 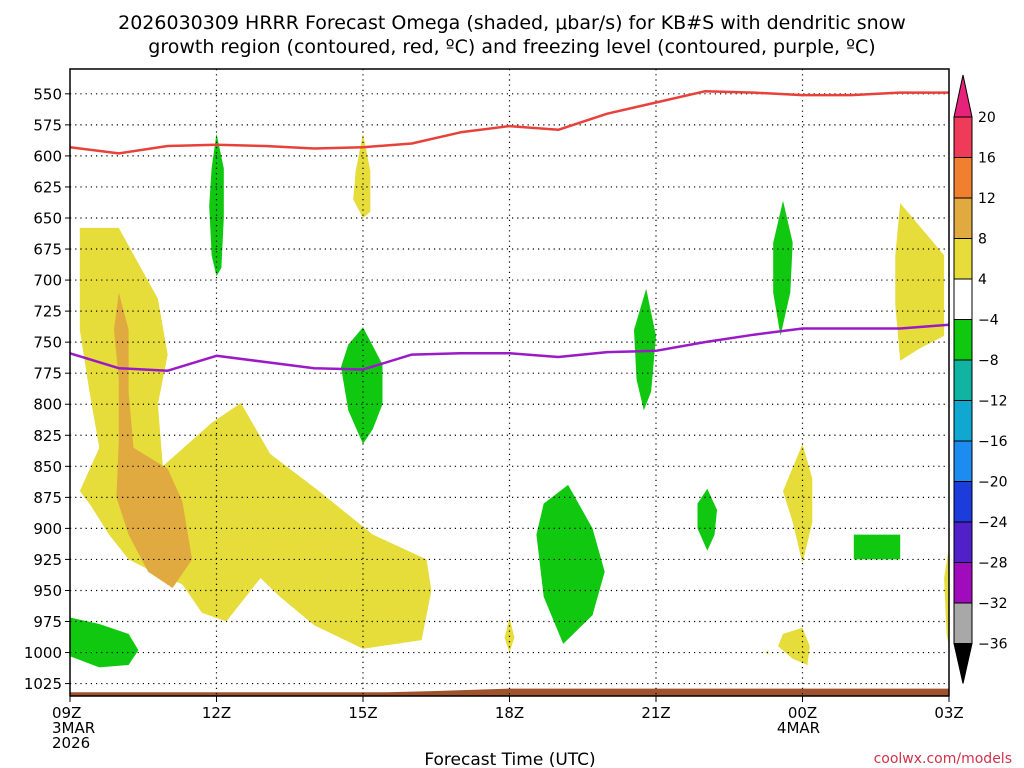 I want to click on y-tick-label: 925, so click(x=47, y=560).